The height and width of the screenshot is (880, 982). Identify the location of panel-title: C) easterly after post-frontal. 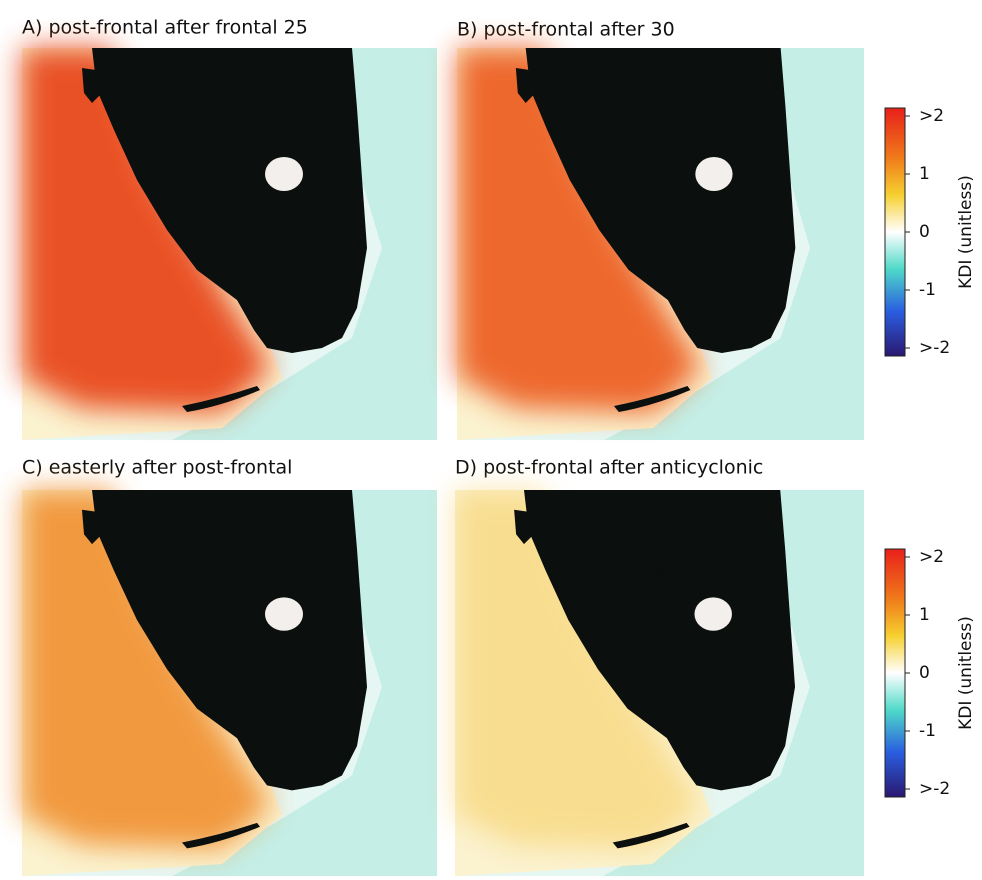
(157, 468).